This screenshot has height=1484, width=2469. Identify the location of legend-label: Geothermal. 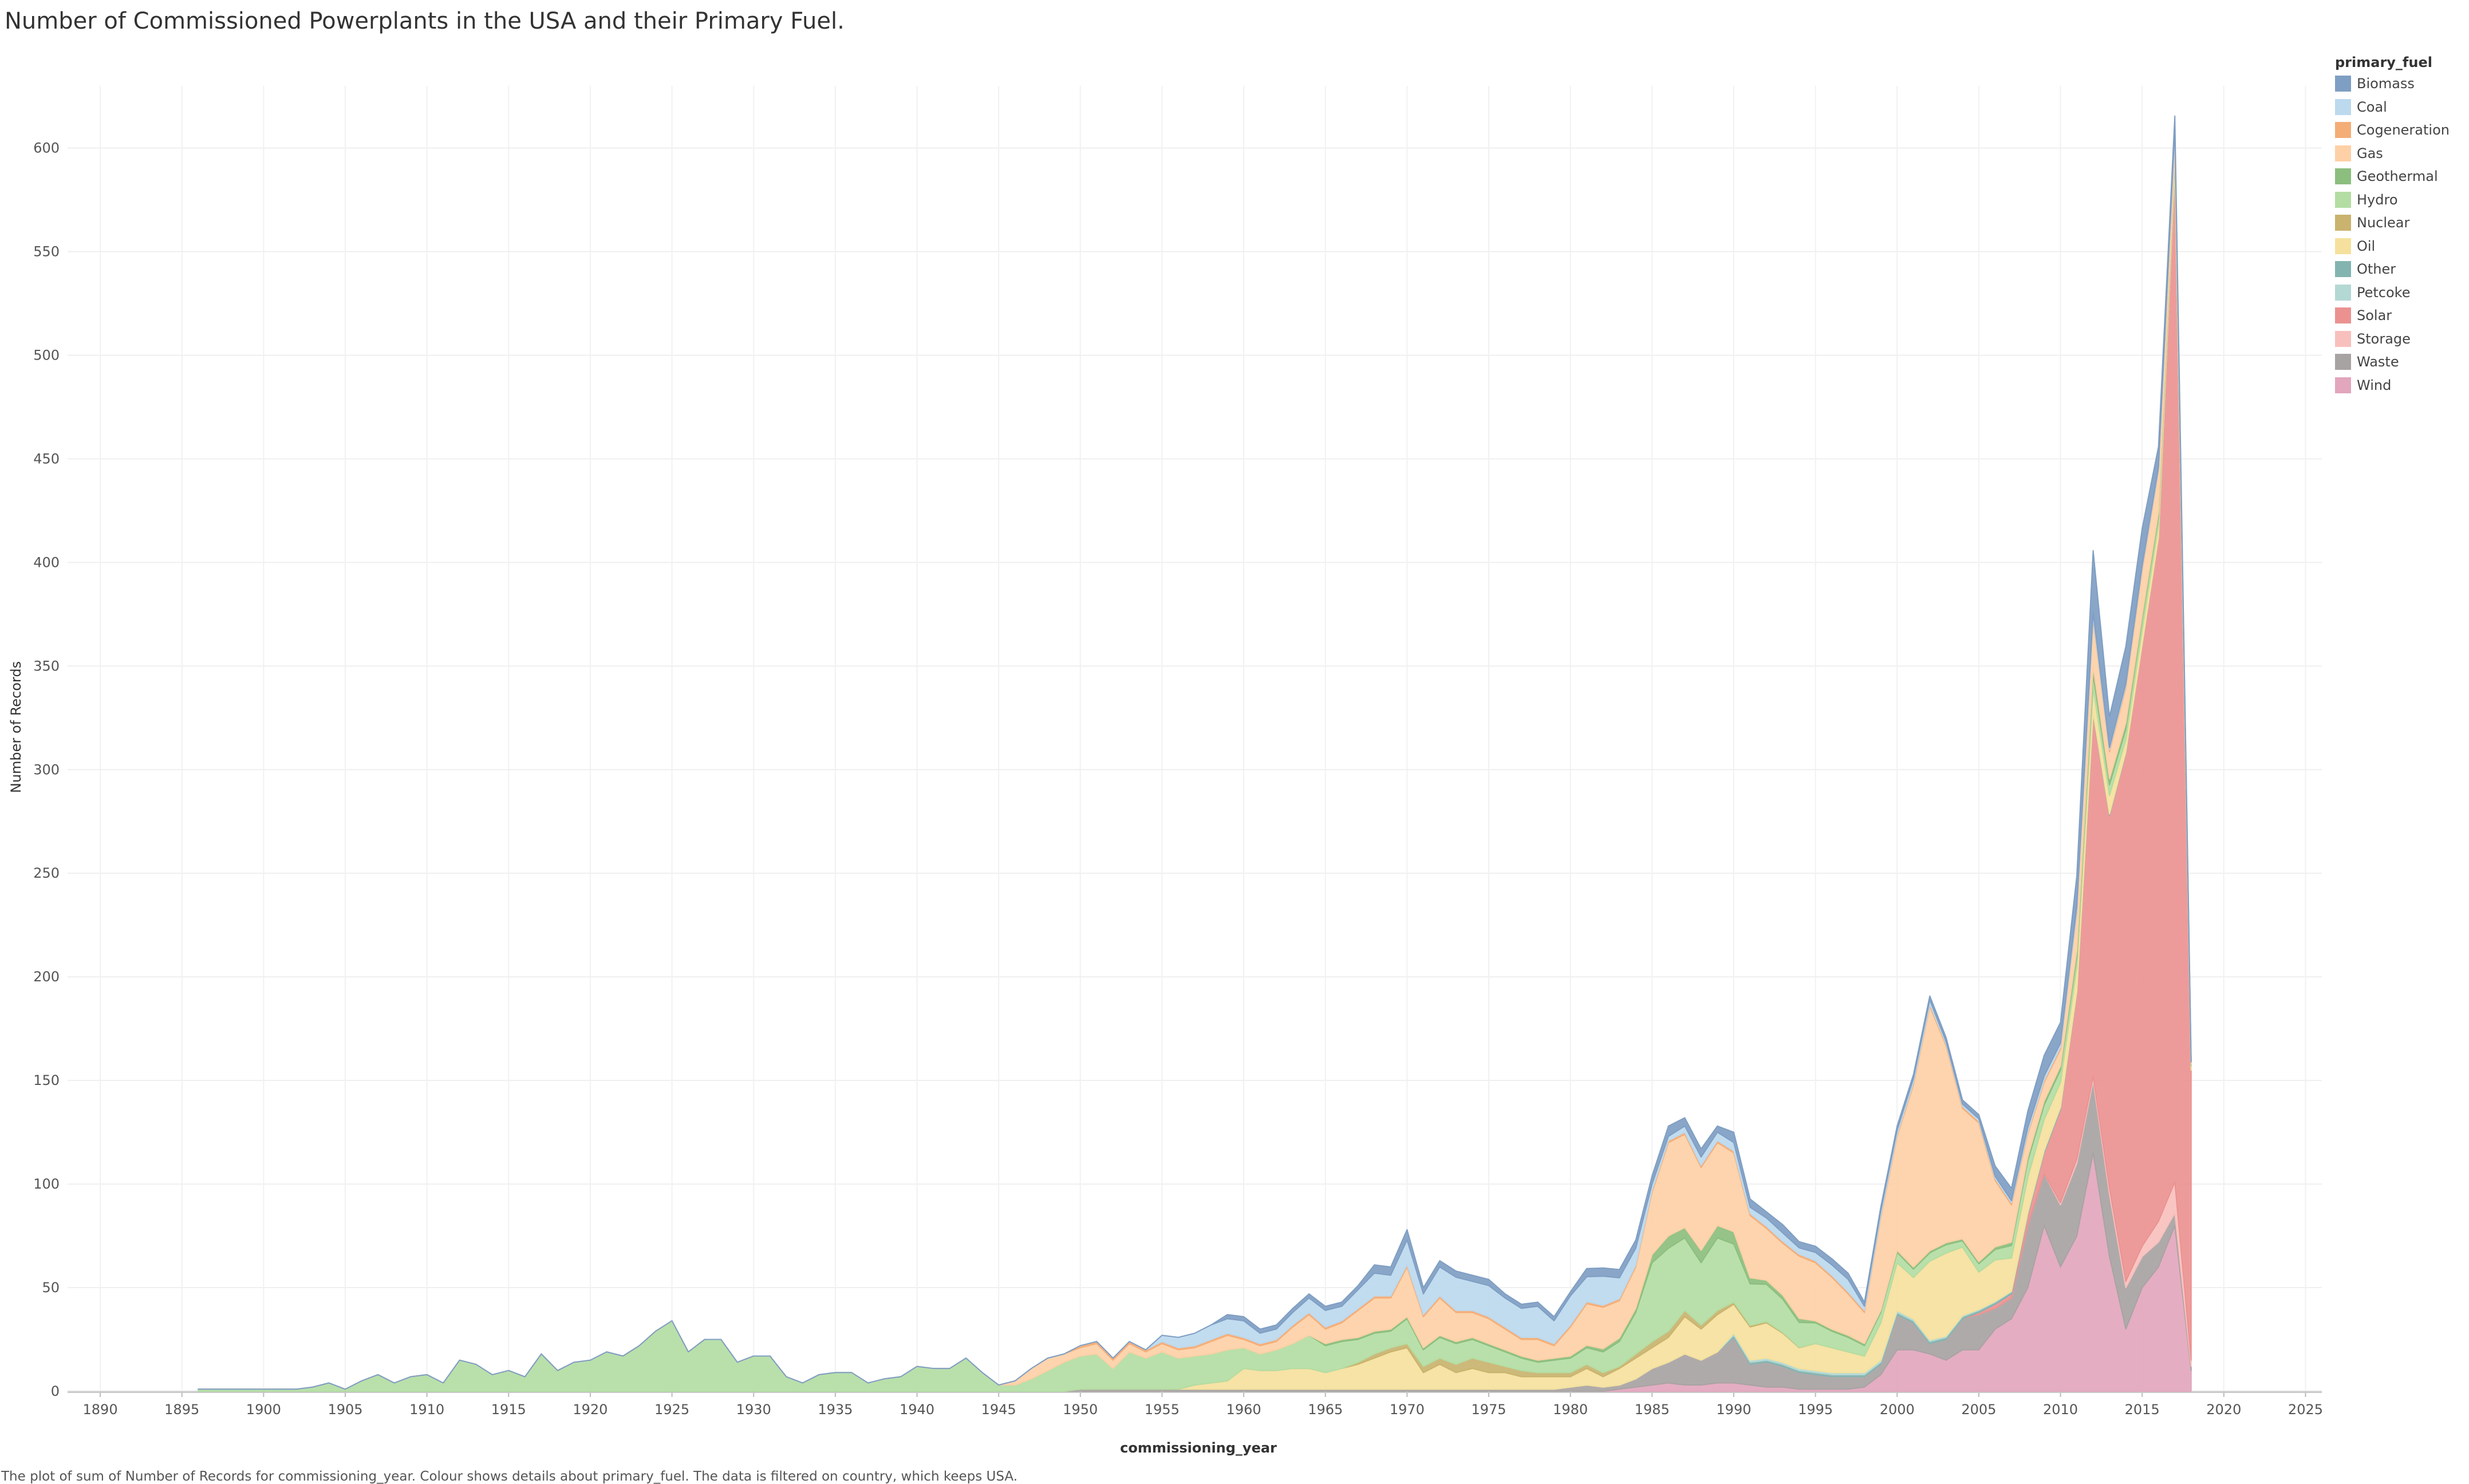
(2397, 176).